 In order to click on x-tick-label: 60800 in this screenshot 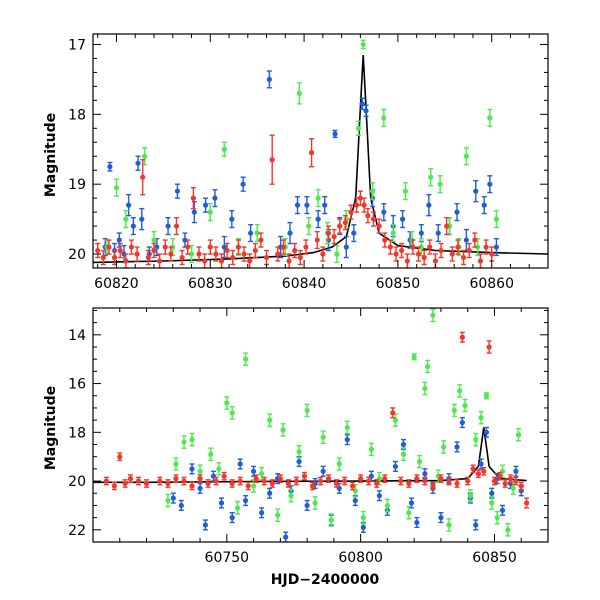, I will do `click(360, 558)`.